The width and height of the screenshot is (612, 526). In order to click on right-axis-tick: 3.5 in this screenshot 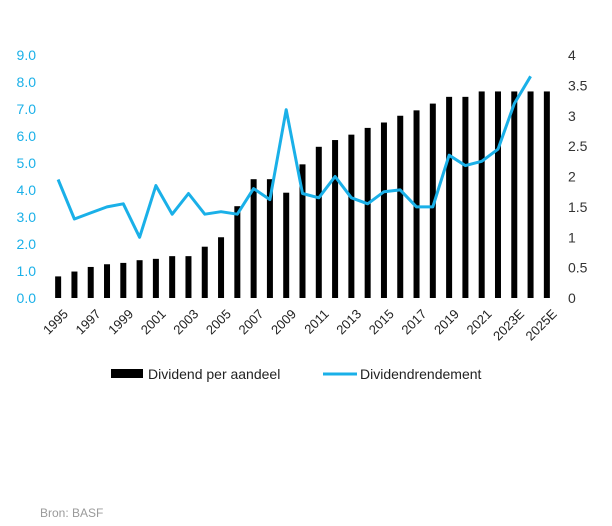, I will do `click(578, 85)`.